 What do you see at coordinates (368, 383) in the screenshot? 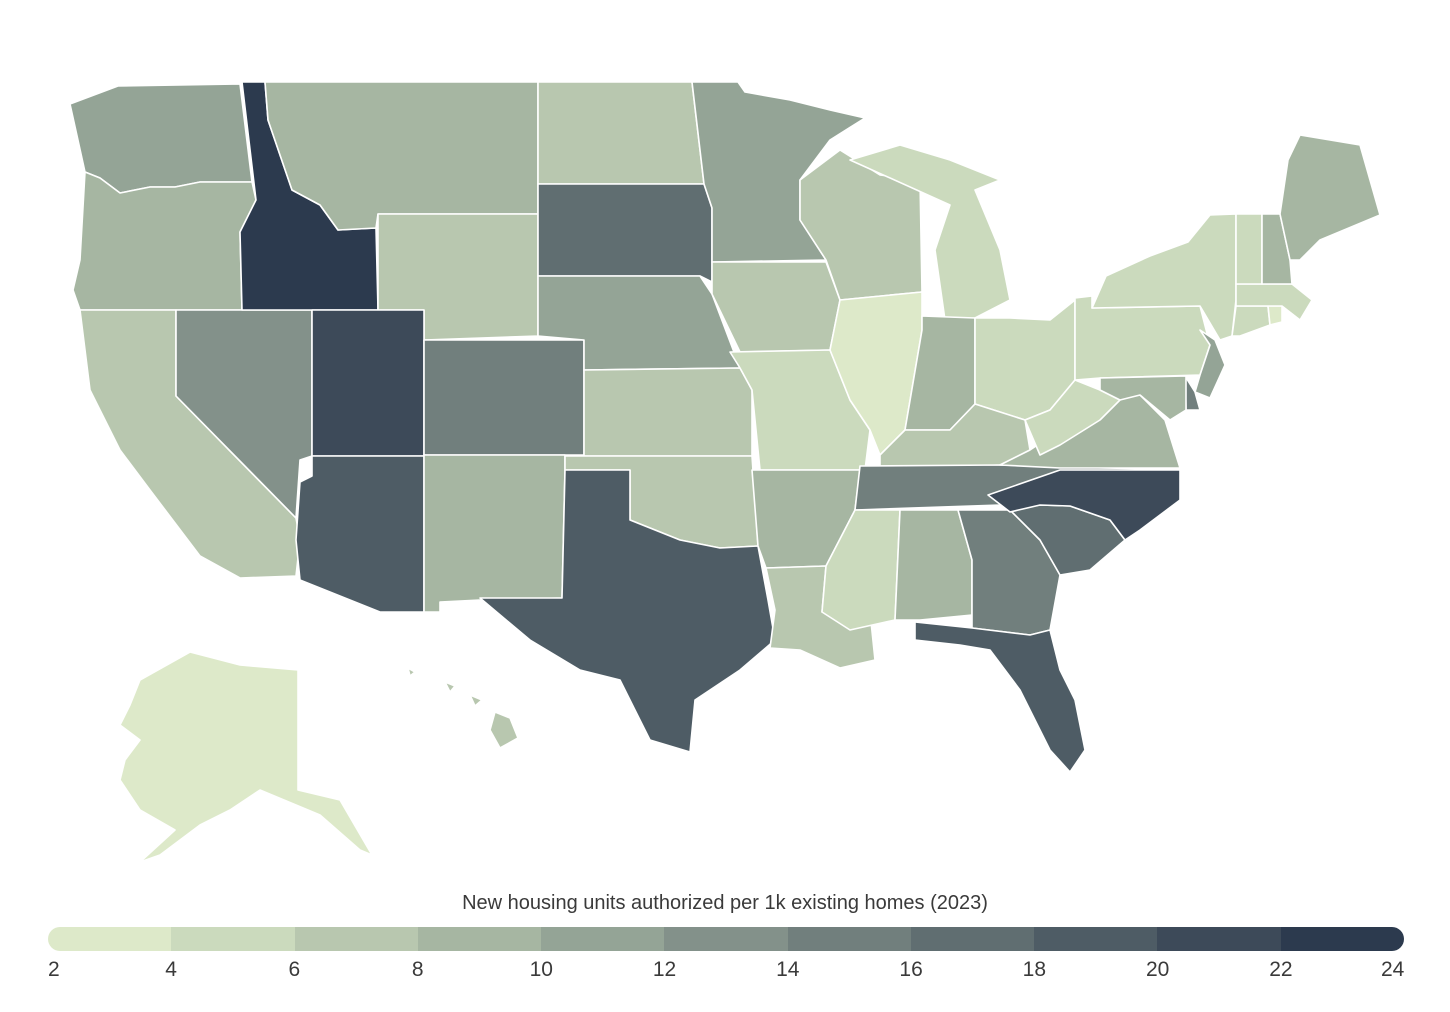
I see `state-utah: Utah` at bounding box center [368, 383].